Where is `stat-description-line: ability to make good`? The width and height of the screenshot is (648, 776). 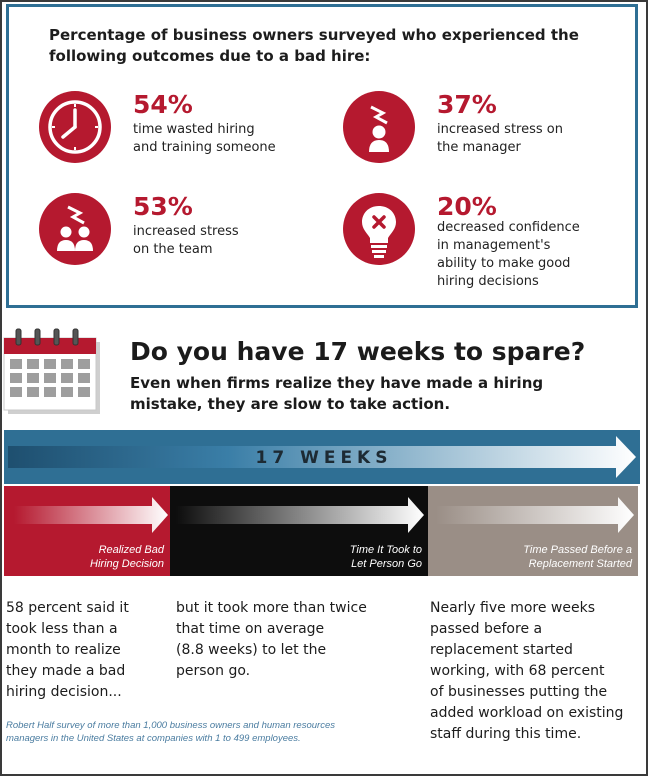 stat-description-line: ability to make good is located at coordinates (504, 263).